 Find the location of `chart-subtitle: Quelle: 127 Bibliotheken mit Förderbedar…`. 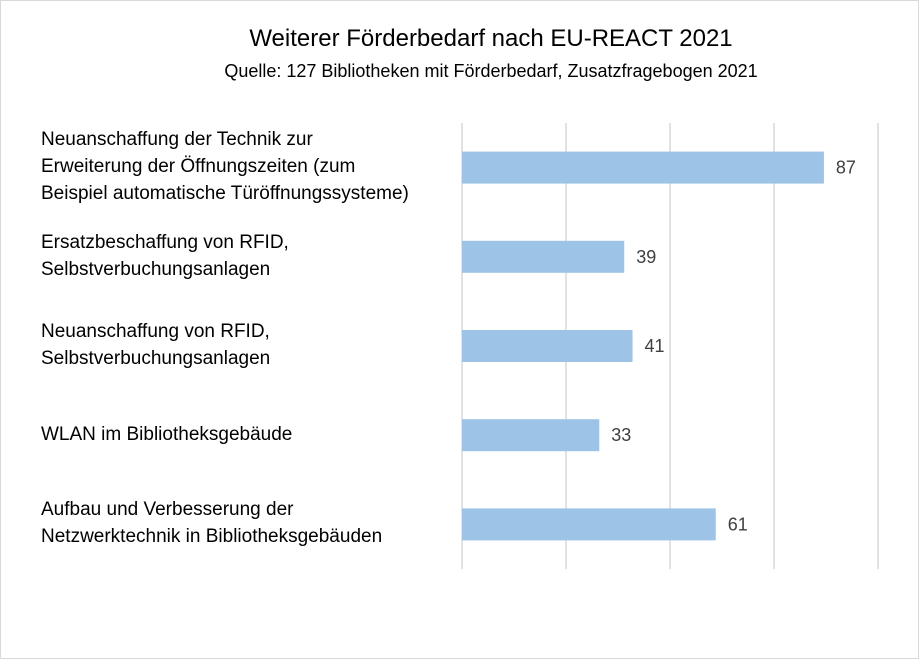

chart-subtitle: Quelle: 127 Bibliotheken mit Förderbedar… is located at coordinates (491, 71).